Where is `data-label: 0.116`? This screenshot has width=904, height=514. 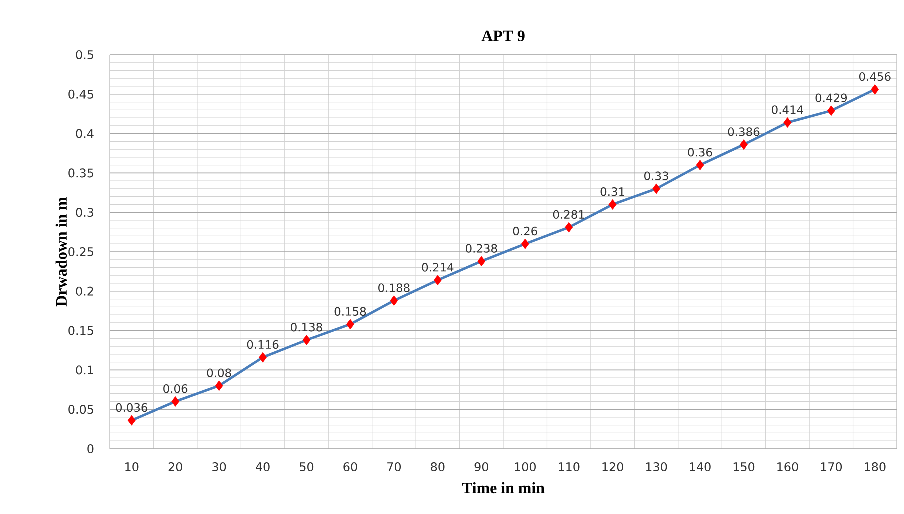
data-label: 0.116 is located at coordinates (263, 345).